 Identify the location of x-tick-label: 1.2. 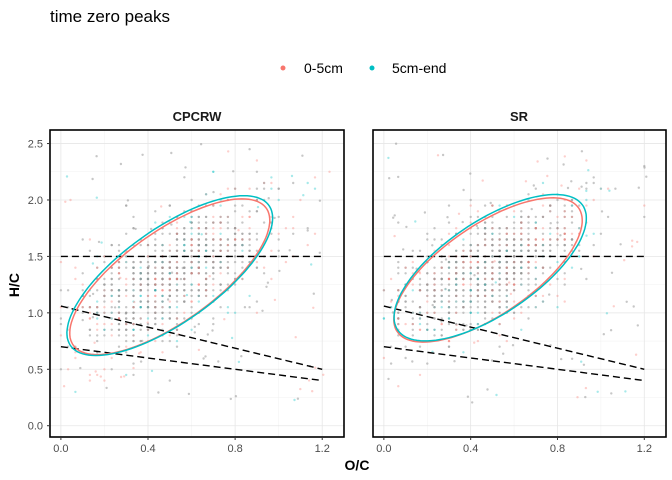
(322, 449).